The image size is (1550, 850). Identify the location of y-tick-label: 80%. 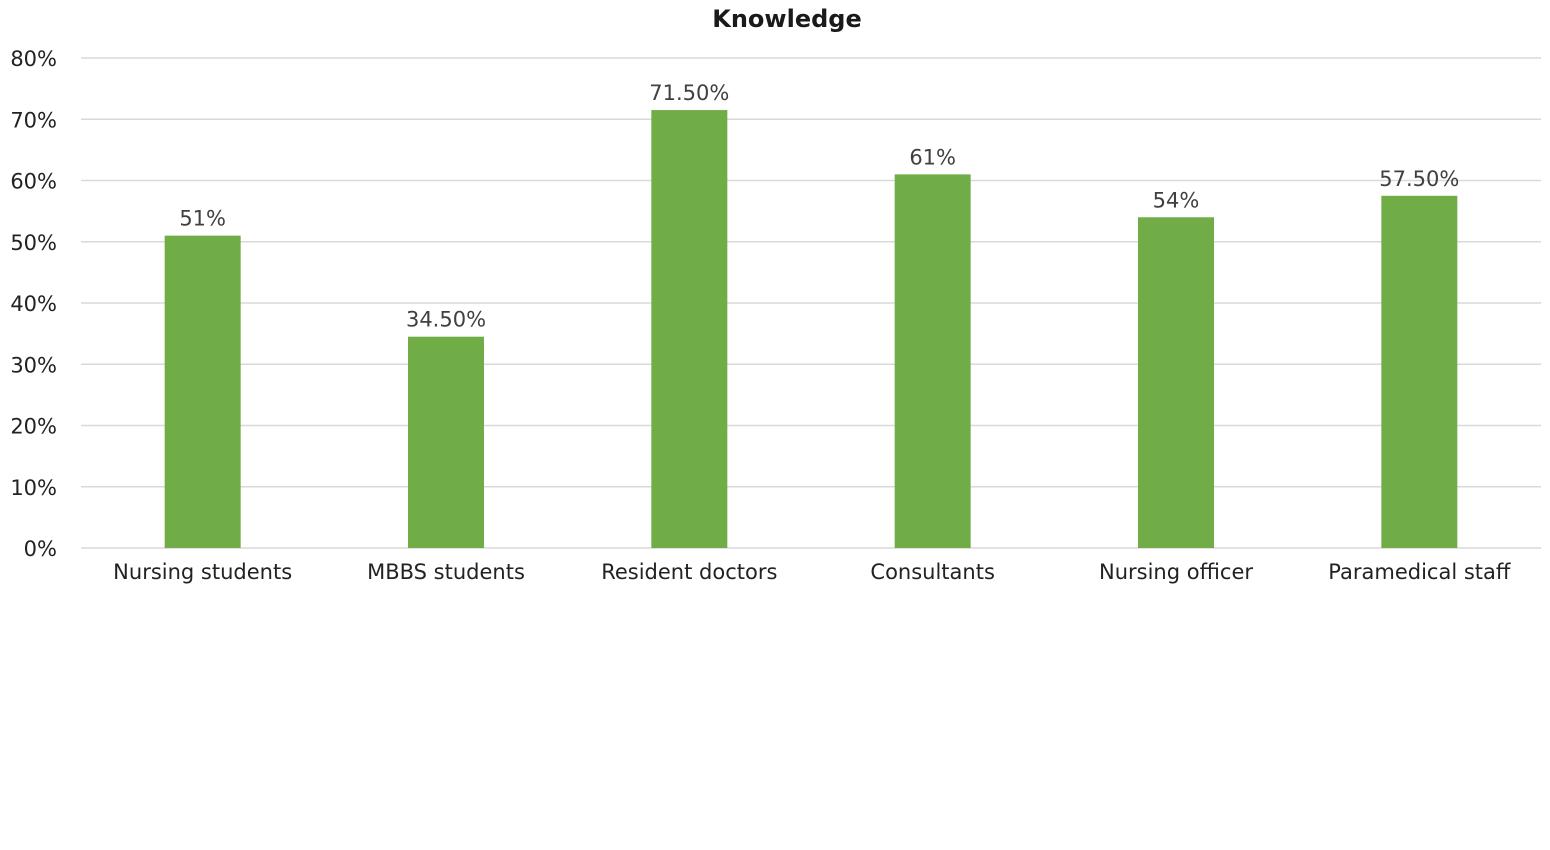
(33, 59).